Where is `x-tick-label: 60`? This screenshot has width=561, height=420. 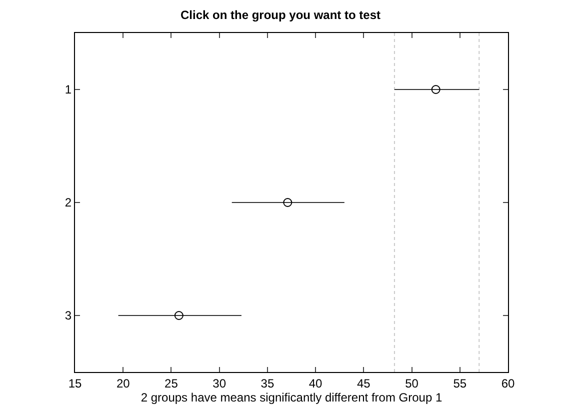
x-tick-label: 60 is located at coordinates (508, 383).